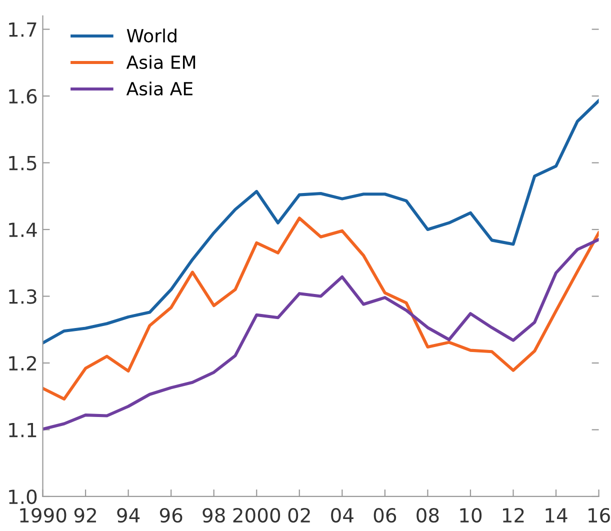 The image size is (611, 531). Describe the element at coordinates (151, 35) in the screenshot. I see `legend-label: World` at that location.